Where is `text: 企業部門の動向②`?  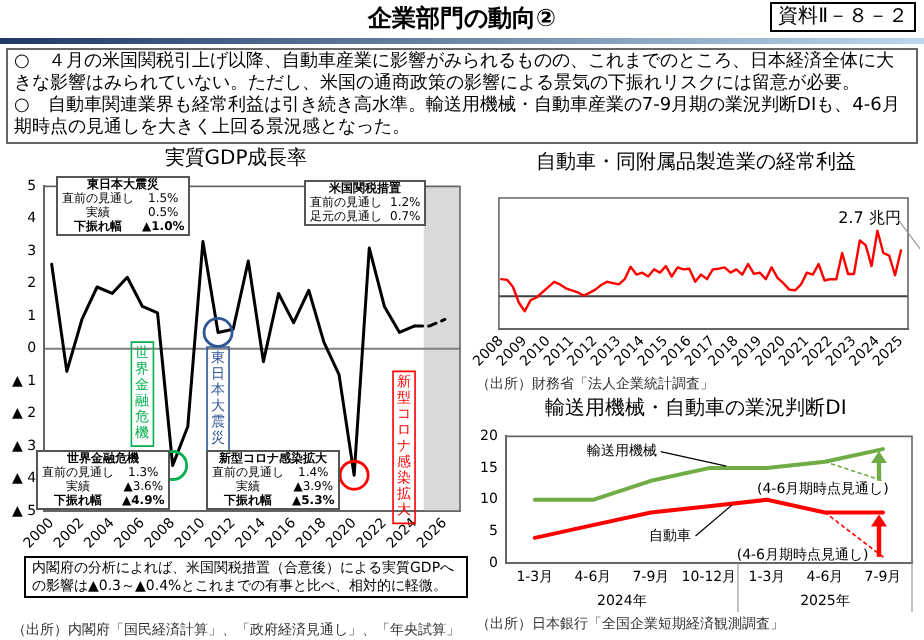 text: 企業部門の動向② is located at coordinates (462, 18).